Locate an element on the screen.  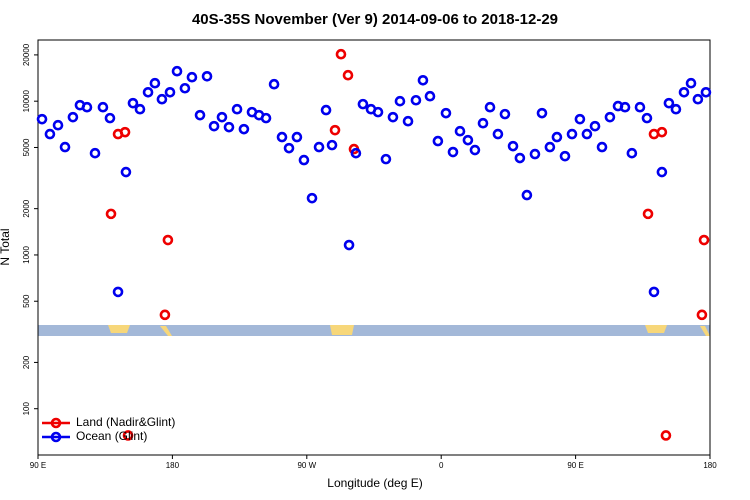
y-tick-label: 20000 is located at coordinates (26, 54).